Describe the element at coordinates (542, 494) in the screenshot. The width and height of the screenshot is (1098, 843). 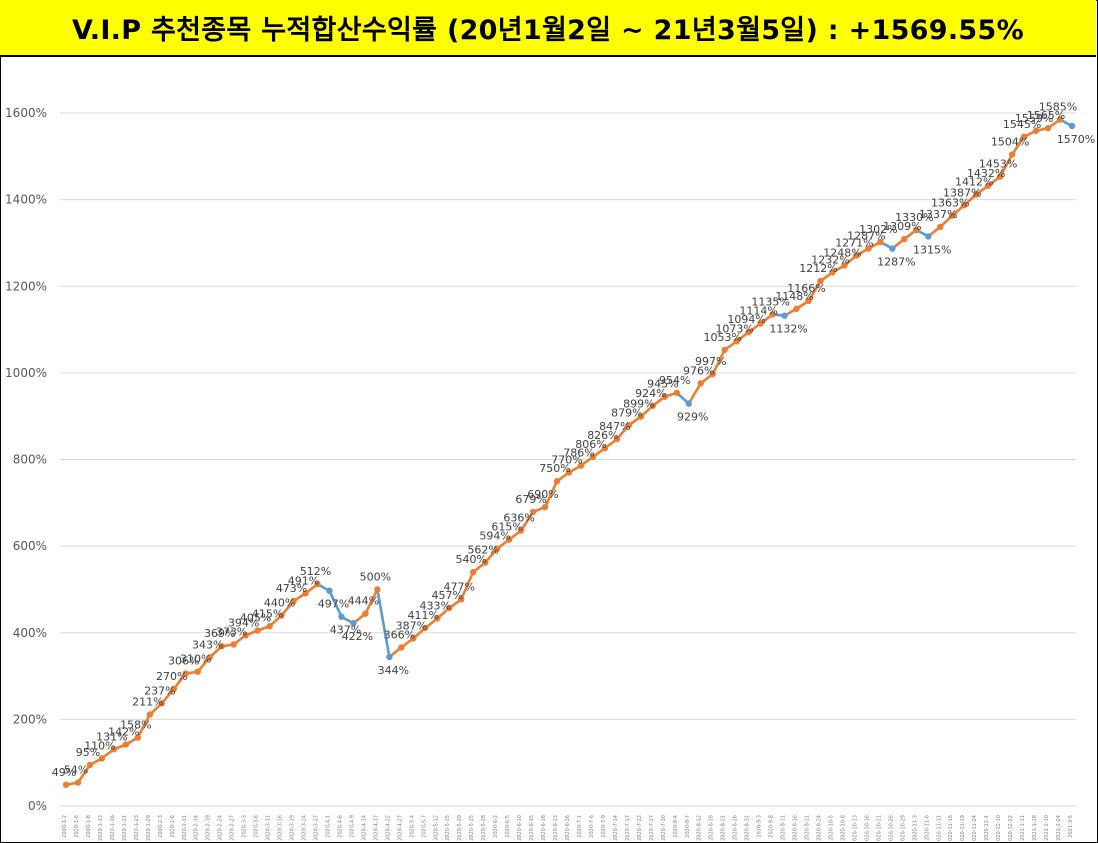
I see `data-label: 690%` at that location.